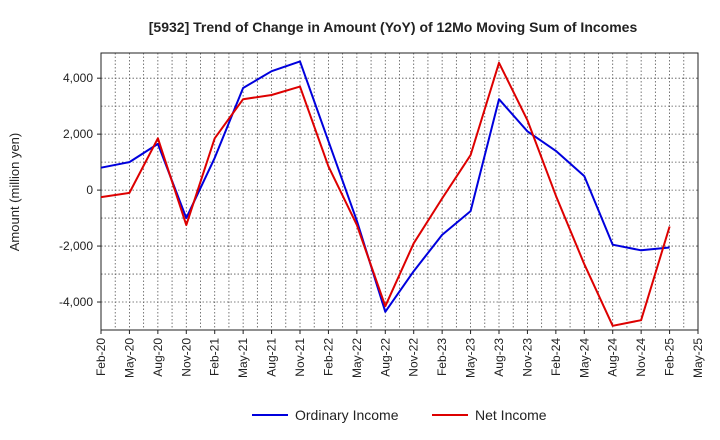 The height and width of the screenshot is (440, 720). What do you see at coordinates (129, 358) in the screenshot?
I see `x-tick-label: May-20` at bounding box center [129, 358].